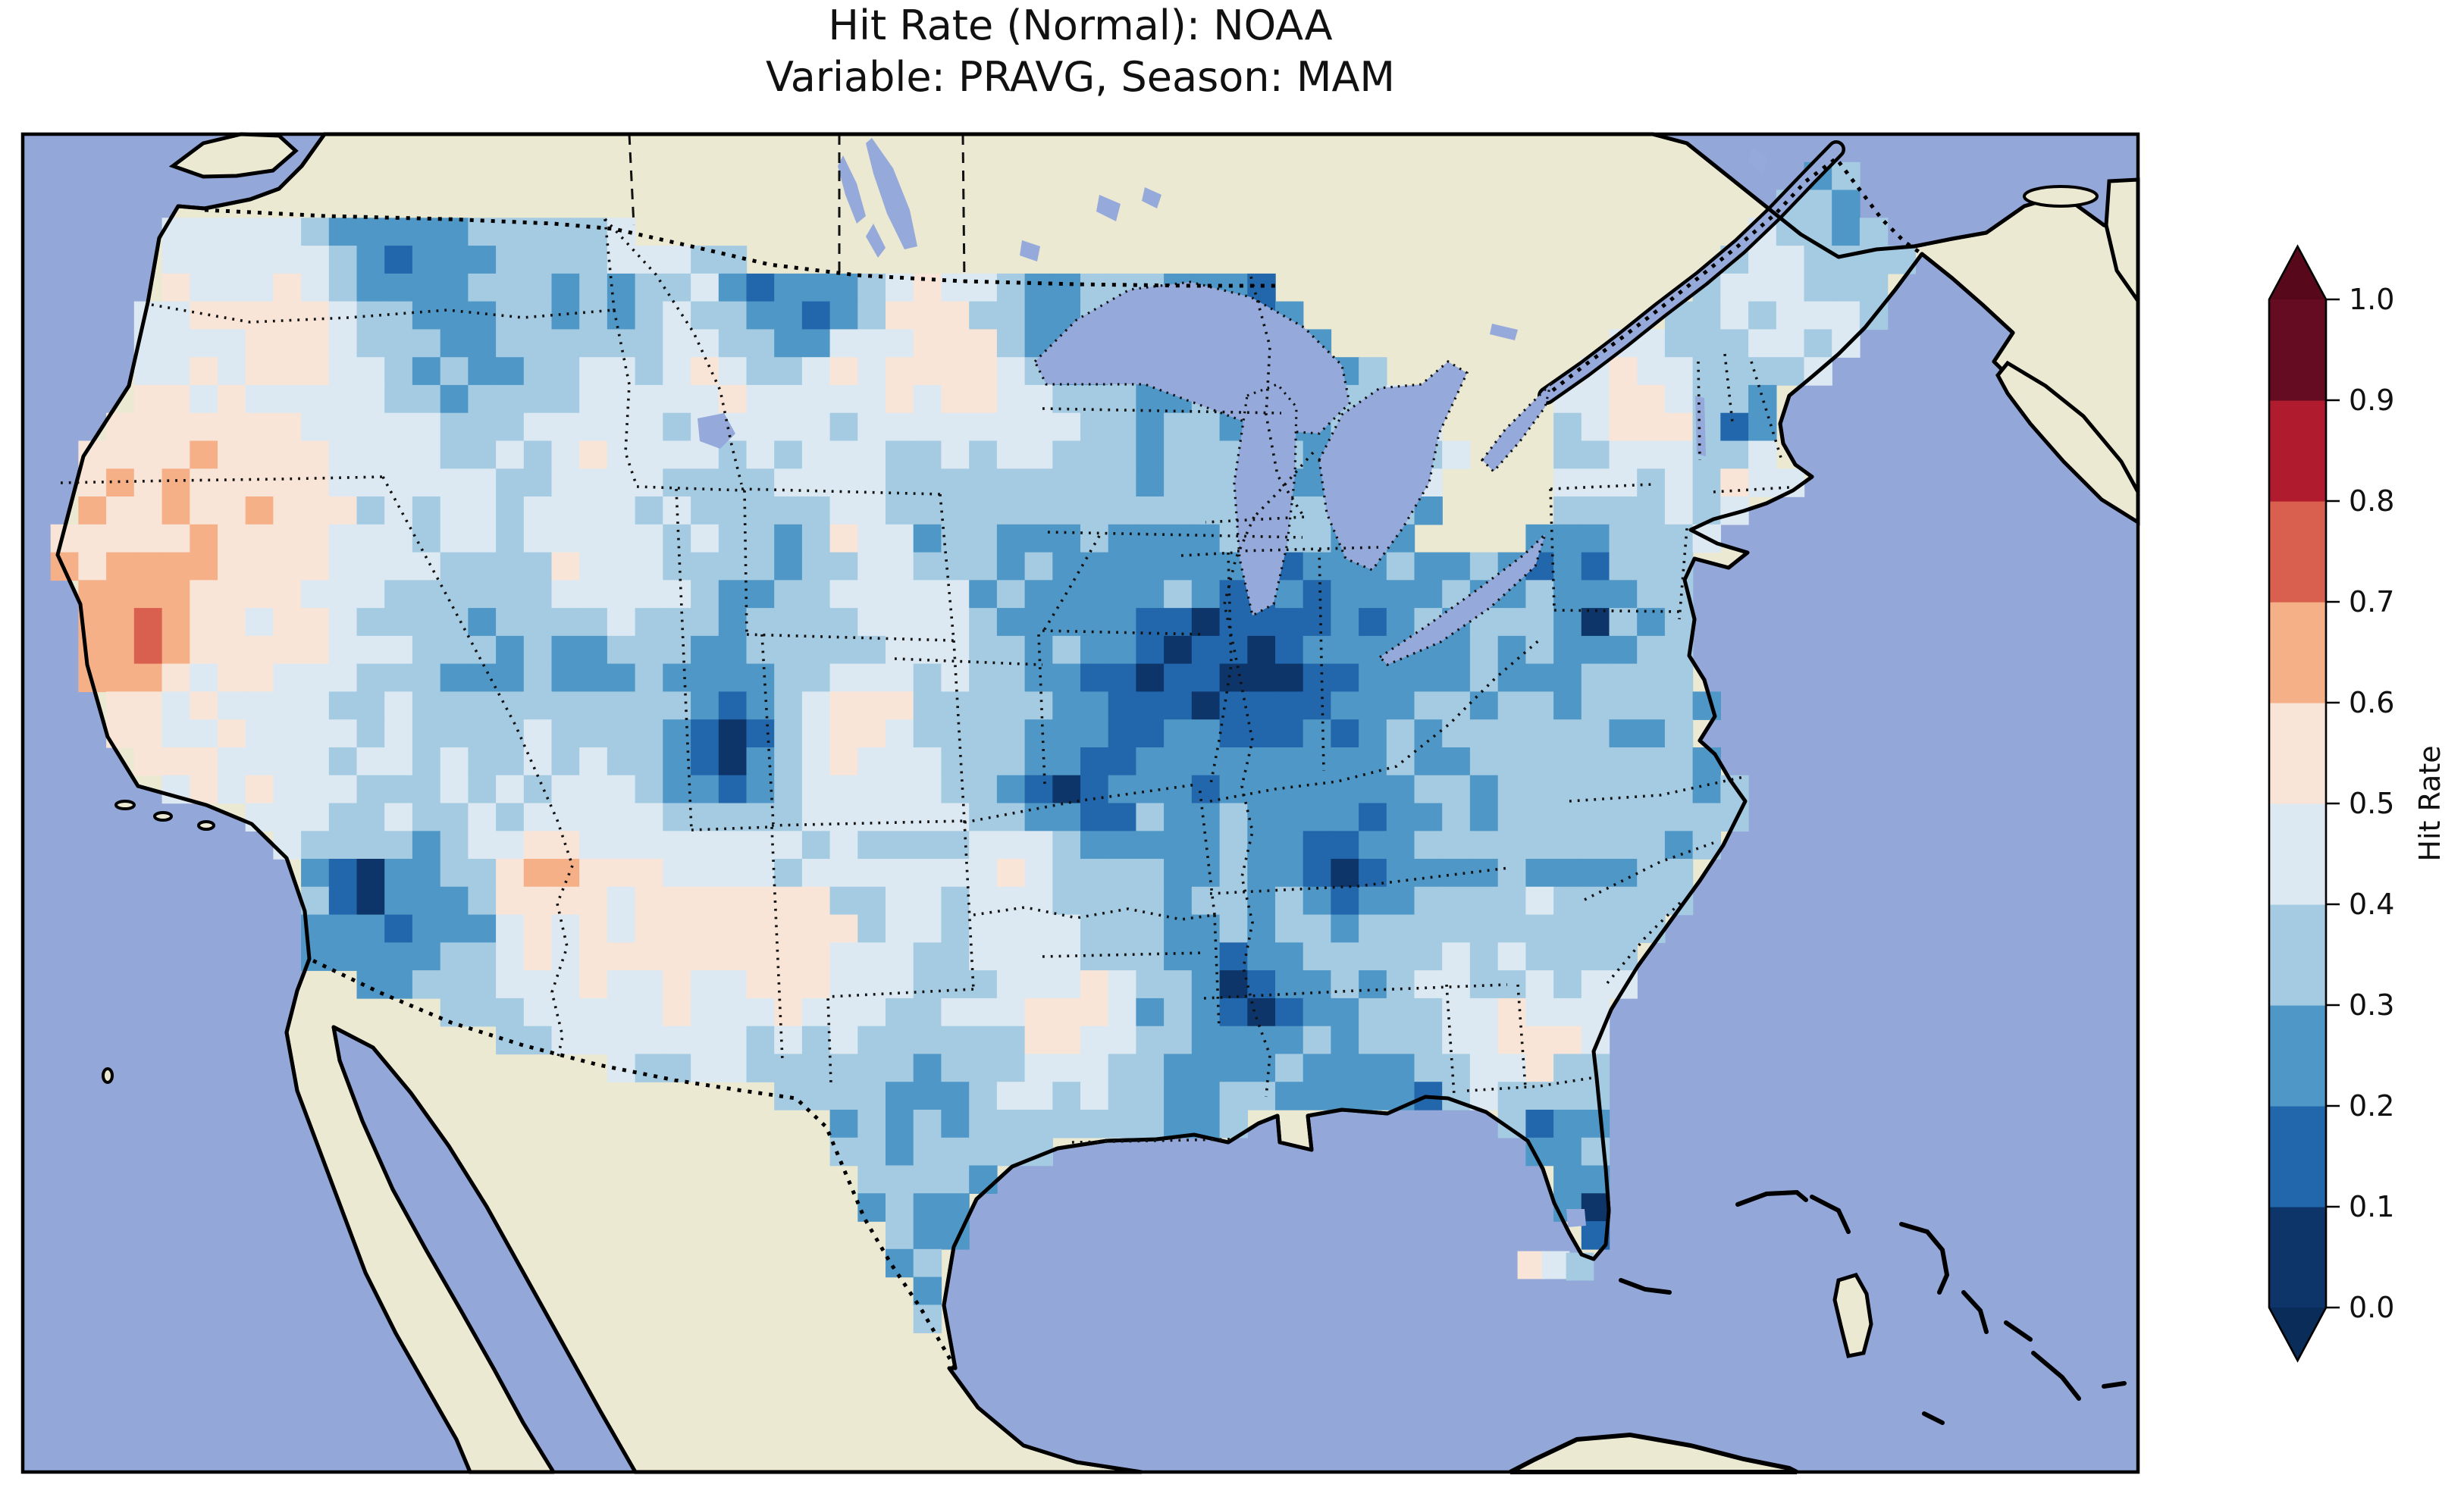  What do you see at coordinates (2122, 242) in the screenshot?
I see `cape-breton` at bounding box center [2122, 242].